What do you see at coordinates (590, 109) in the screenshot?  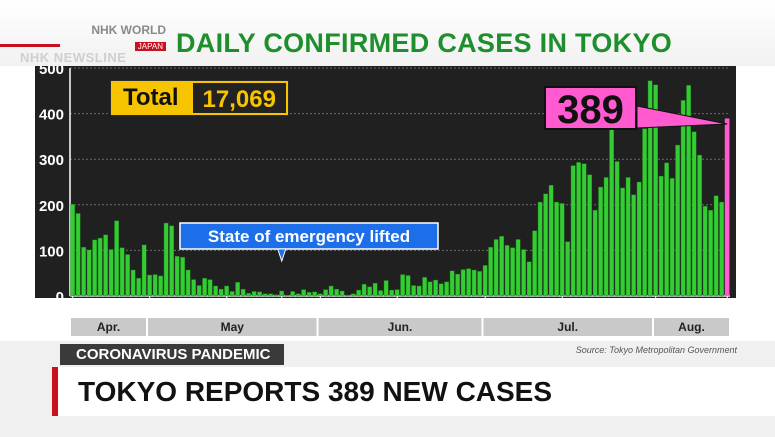 I see `latest-value-badge: 389` at bounding box center [590, 109].